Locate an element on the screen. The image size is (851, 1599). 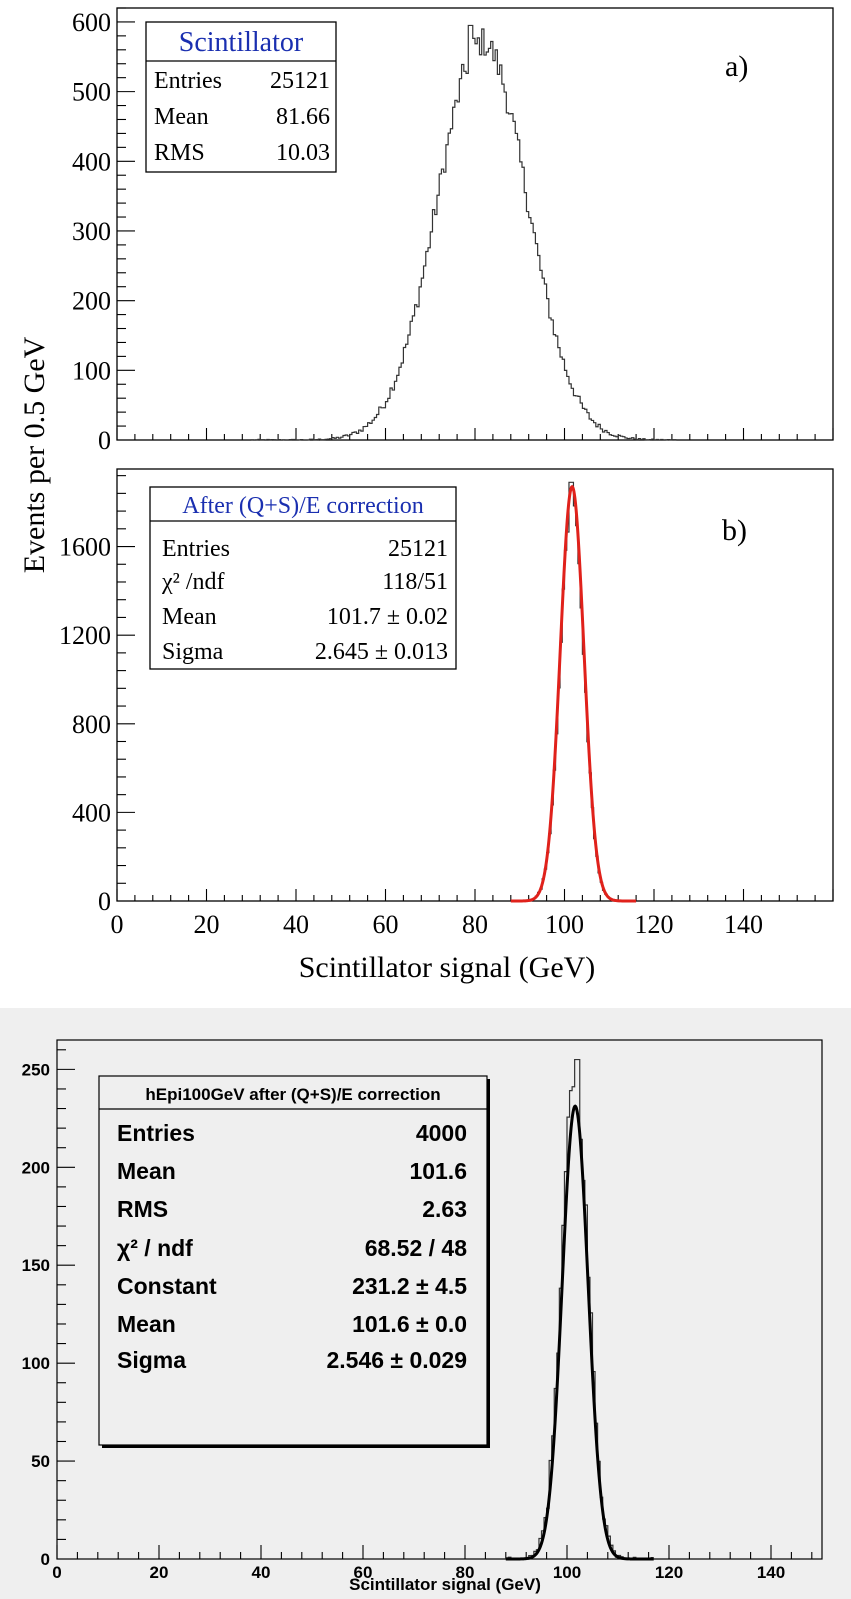
panel-a-y-ticks: 0 100 200 300 400 500 600 is located at coordinates (103, 231).